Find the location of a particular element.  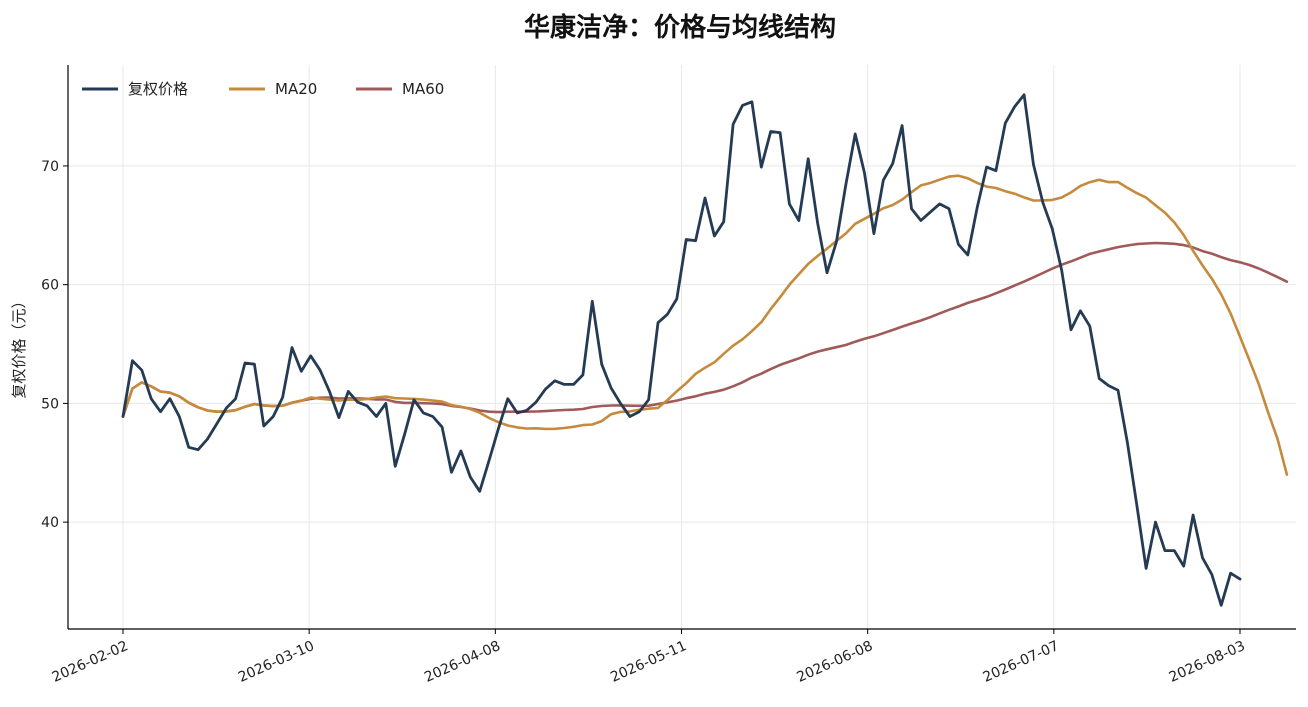

x-tick-label: 2026-06-08 is located at coordinates (834, 662).